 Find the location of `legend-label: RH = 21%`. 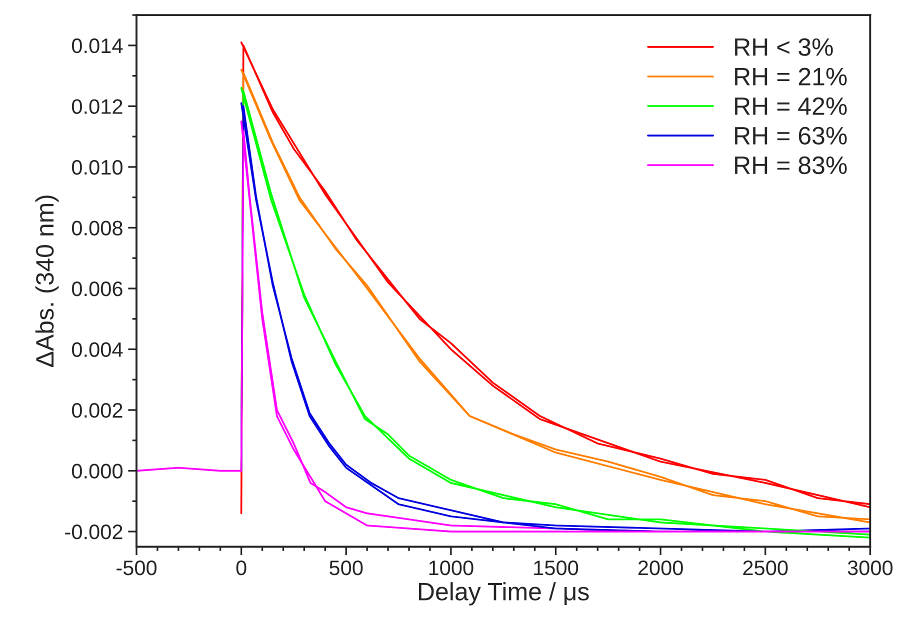

legend-label: RH = 21% is located at coordinates (791, 77).